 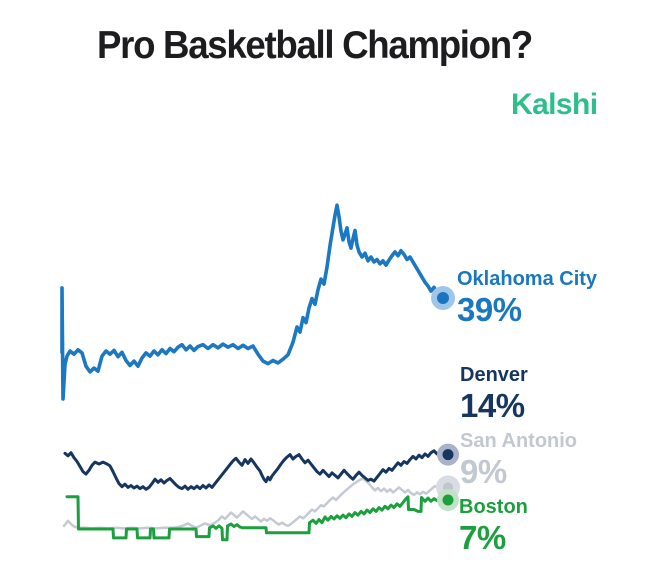 What do you see at coordinates (257, 518) in the screenshot?
I see `boston-line` at bounding box center [257, 518].